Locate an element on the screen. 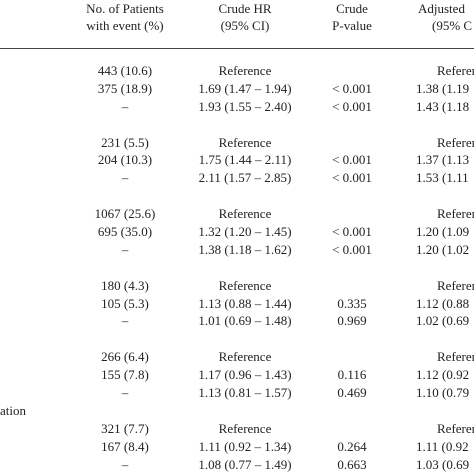  cell: 0.264 is located at coordinates (352, 446).